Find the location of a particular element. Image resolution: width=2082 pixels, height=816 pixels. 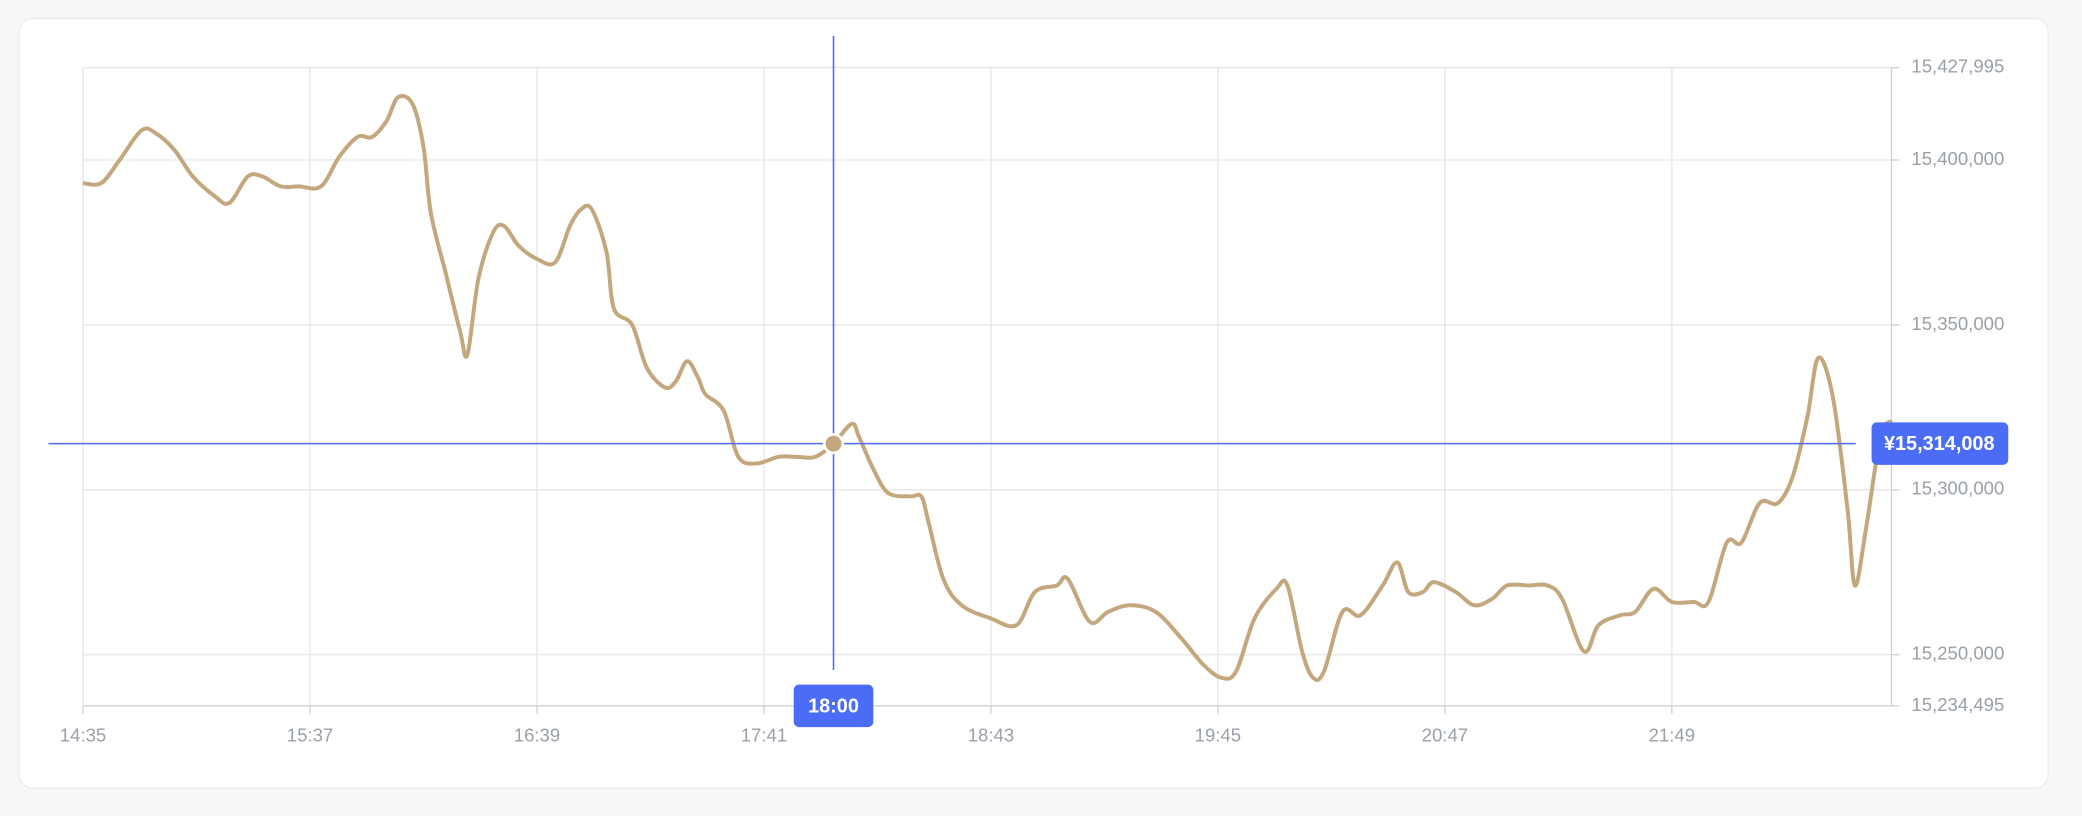

crosshair-y-label: ¥15,314,008 is located at coordinates (1939, 444).